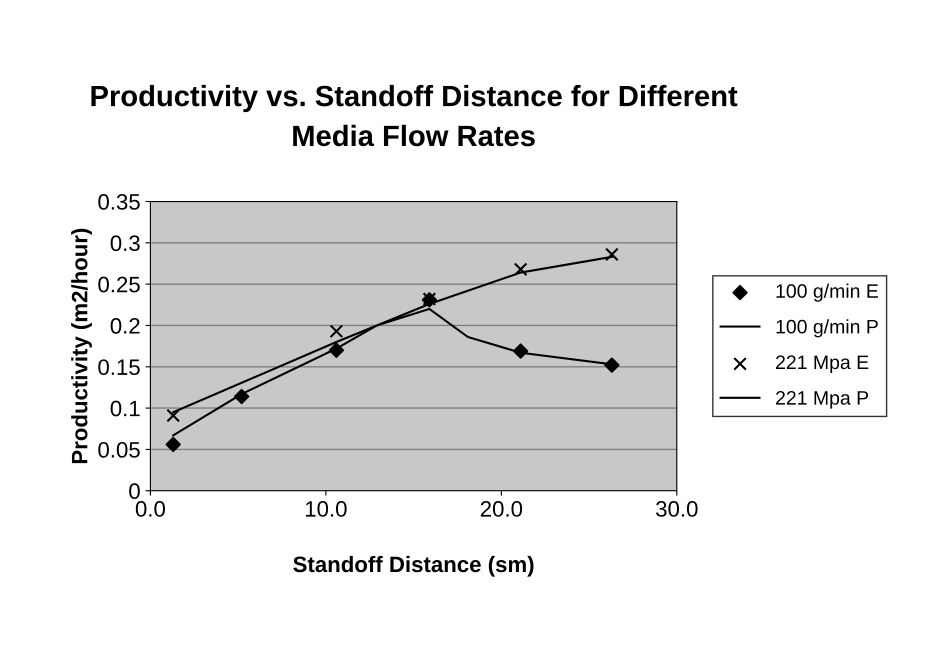 Image resolution: width=940 pixels, height=650 pixels. What do you see at coordinates (677, 509) in the screenshot?
I see `x-tick-label: 30.0` at bounding box center [677, 509].